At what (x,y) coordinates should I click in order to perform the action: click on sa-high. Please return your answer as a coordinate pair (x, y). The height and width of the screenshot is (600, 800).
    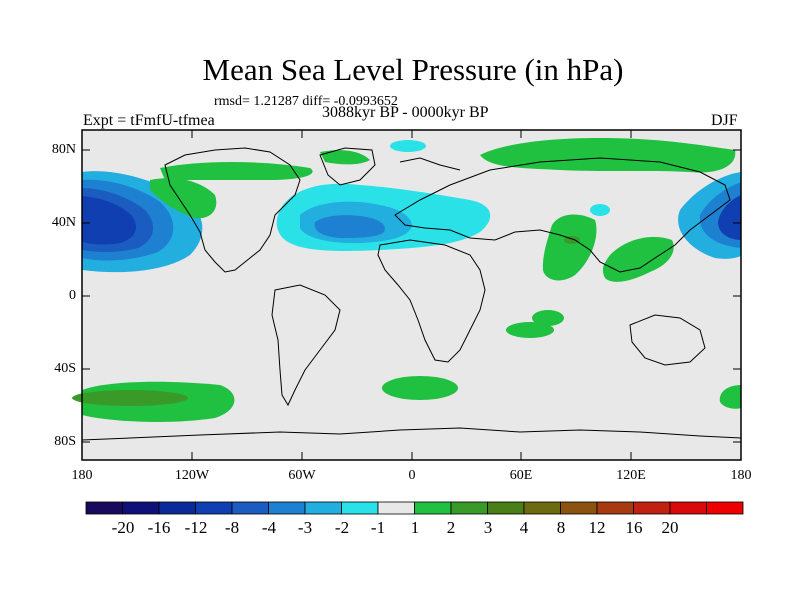
    Looking at the image, I should click on (530, 330).